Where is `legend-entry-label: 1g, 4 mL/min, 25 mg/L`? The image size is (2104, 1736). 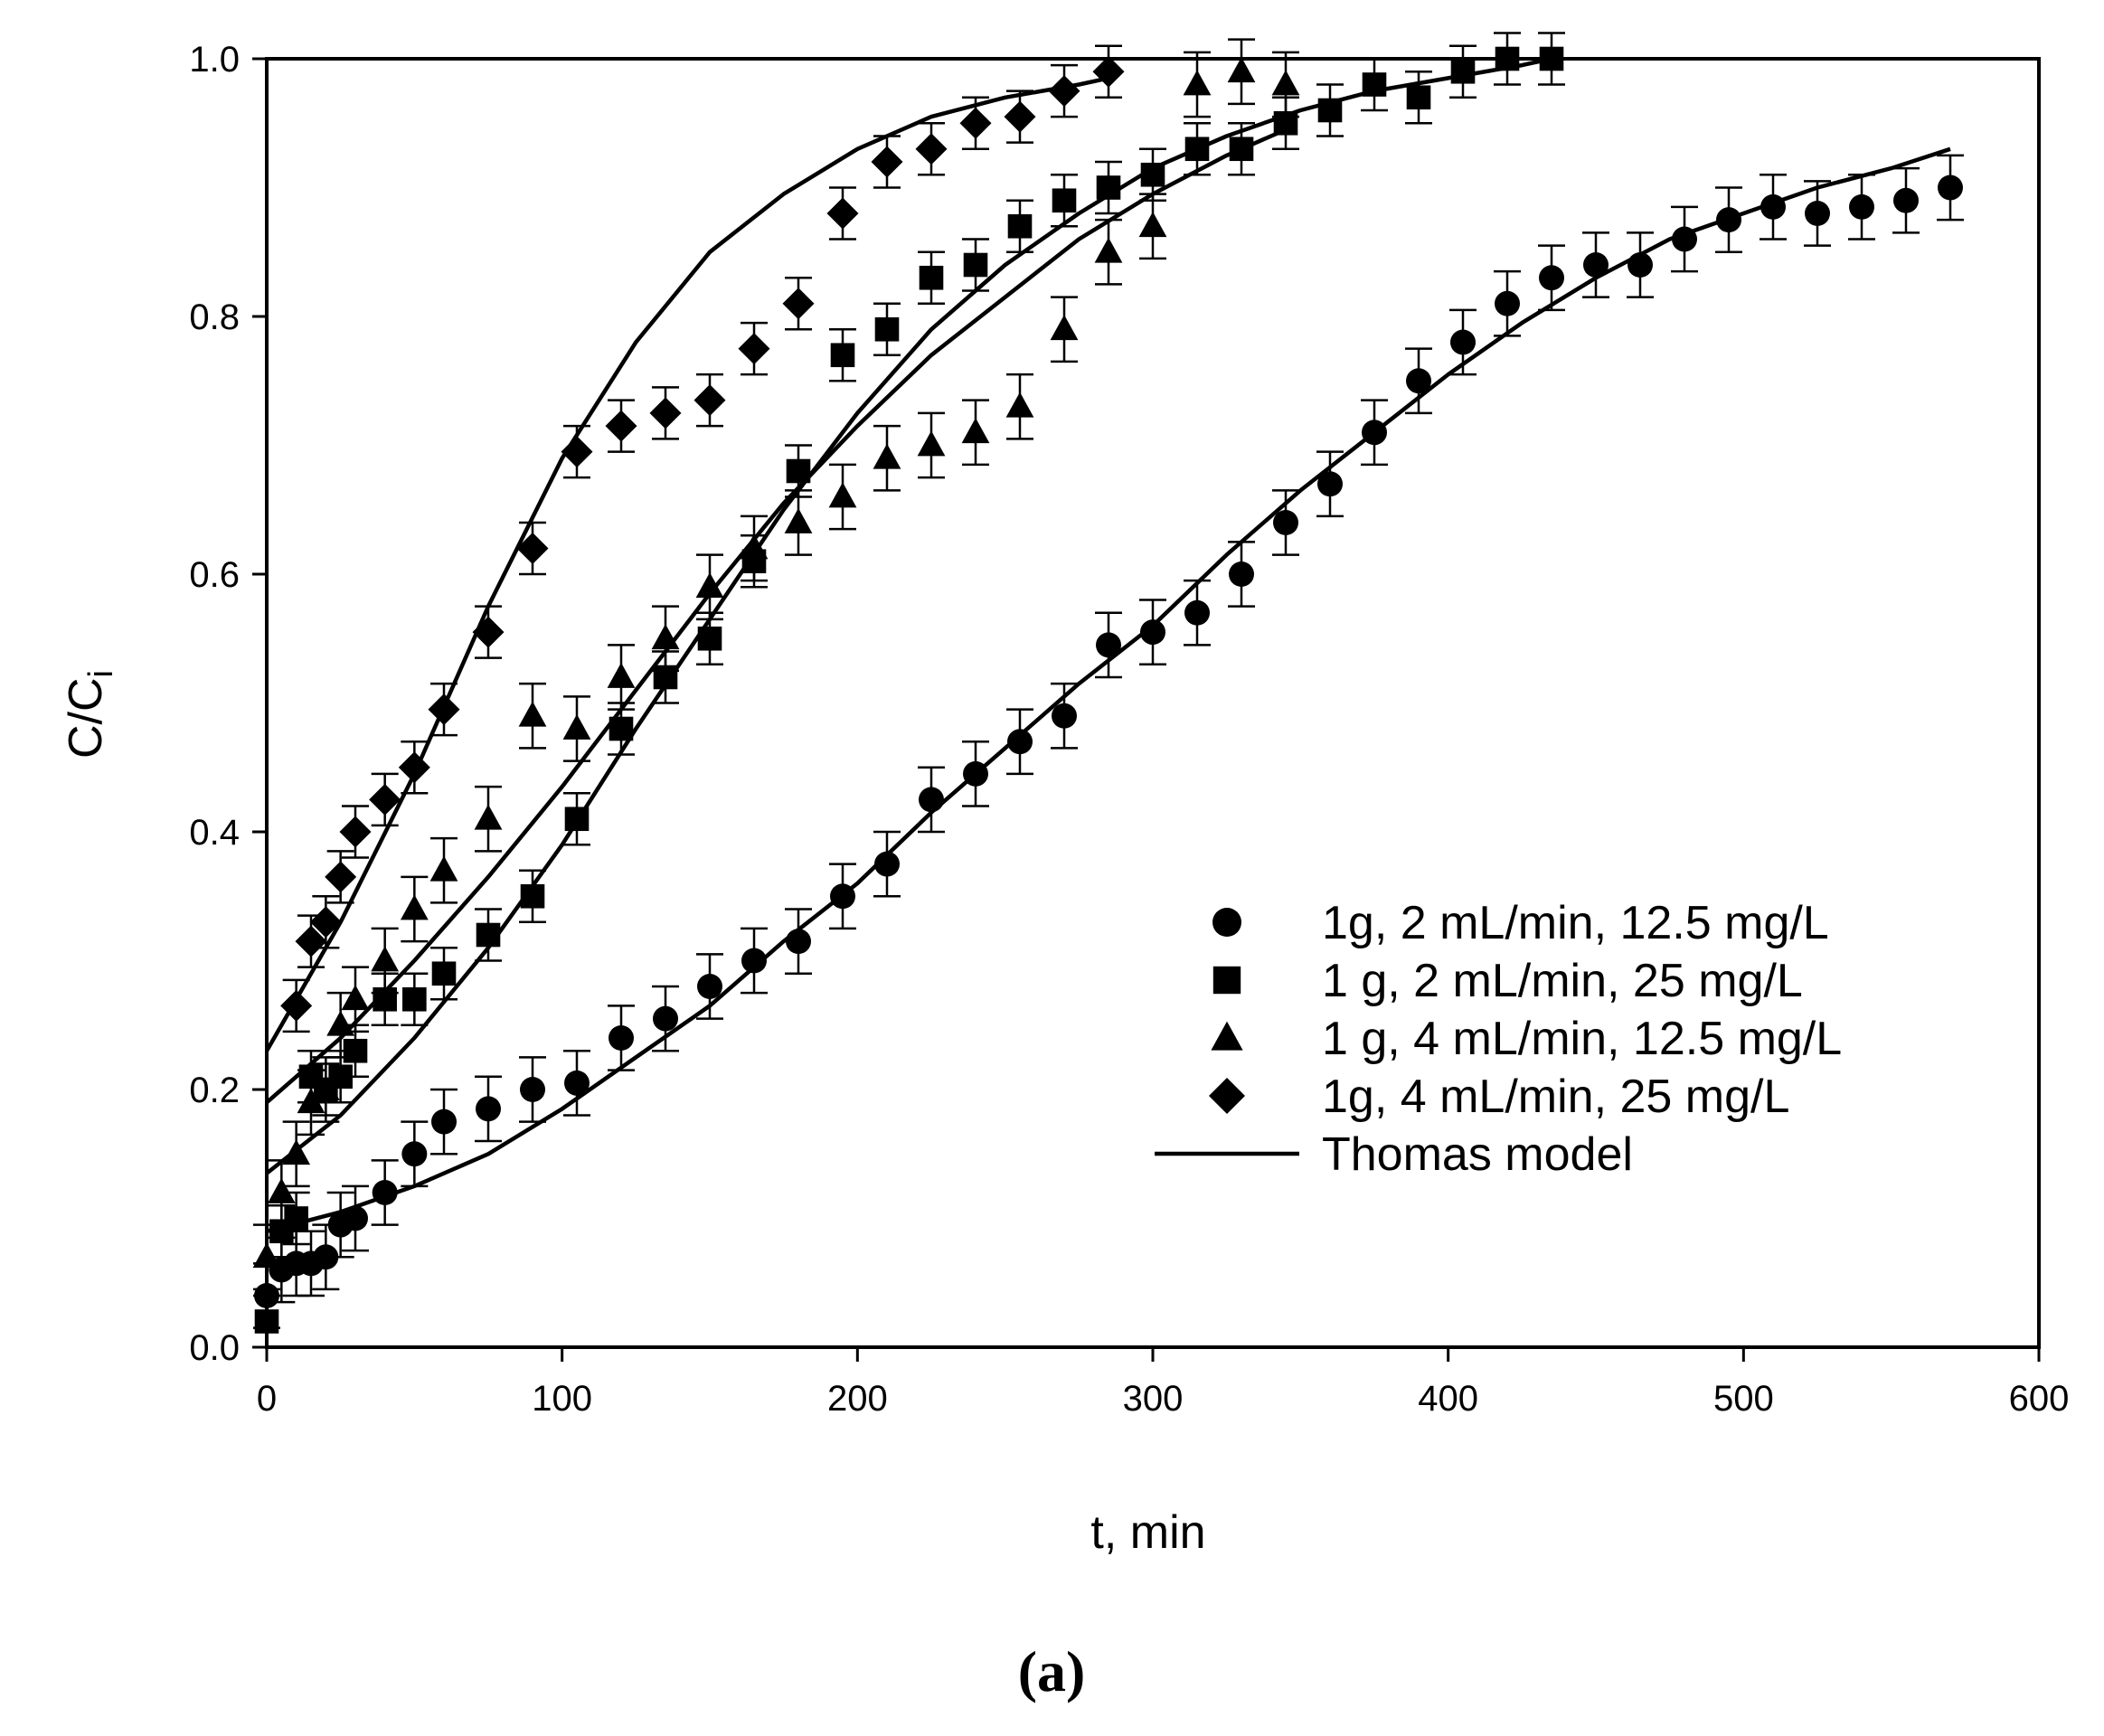 legend-entry-label: 1g, 4 mL/min, 25 mg/L is located at coordinates (1555, 1097).